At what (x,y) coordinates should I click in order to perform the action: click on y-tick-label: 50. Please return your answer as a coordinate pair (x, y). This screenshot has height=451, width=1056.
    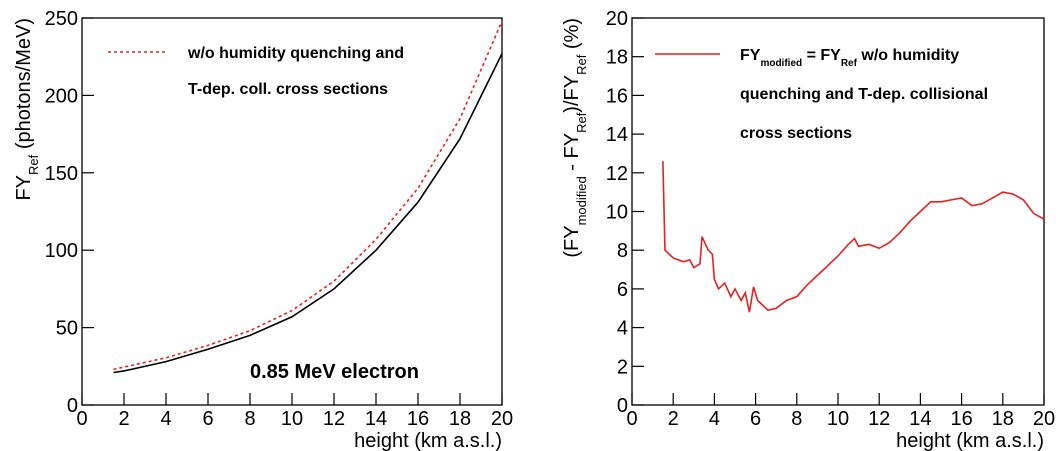
    Looking at the image, I should click on (67, 329).